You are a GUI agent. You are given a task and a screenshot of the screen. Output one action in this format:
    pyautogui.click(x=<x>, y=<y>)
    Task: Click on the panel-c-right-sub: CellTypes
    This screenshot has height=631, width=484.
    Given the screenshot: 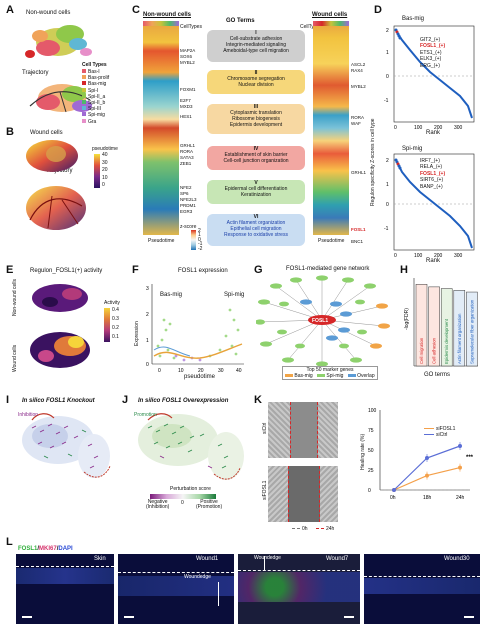 What is the action you would take?
    pyautogui.click(x=311, y=27)
    